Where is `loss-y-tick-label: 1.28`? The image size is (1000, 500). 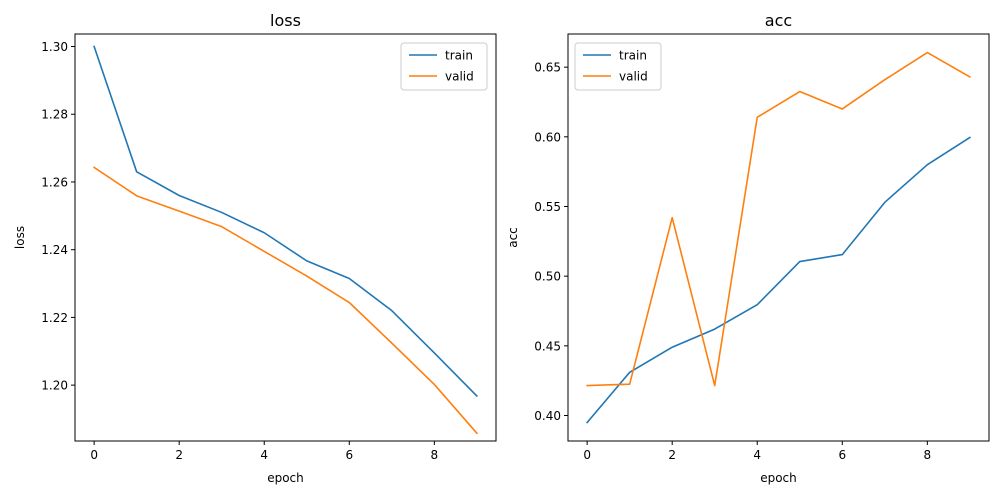 loss-y-tick-label: 1.28 is located at coordinates (54, 115).